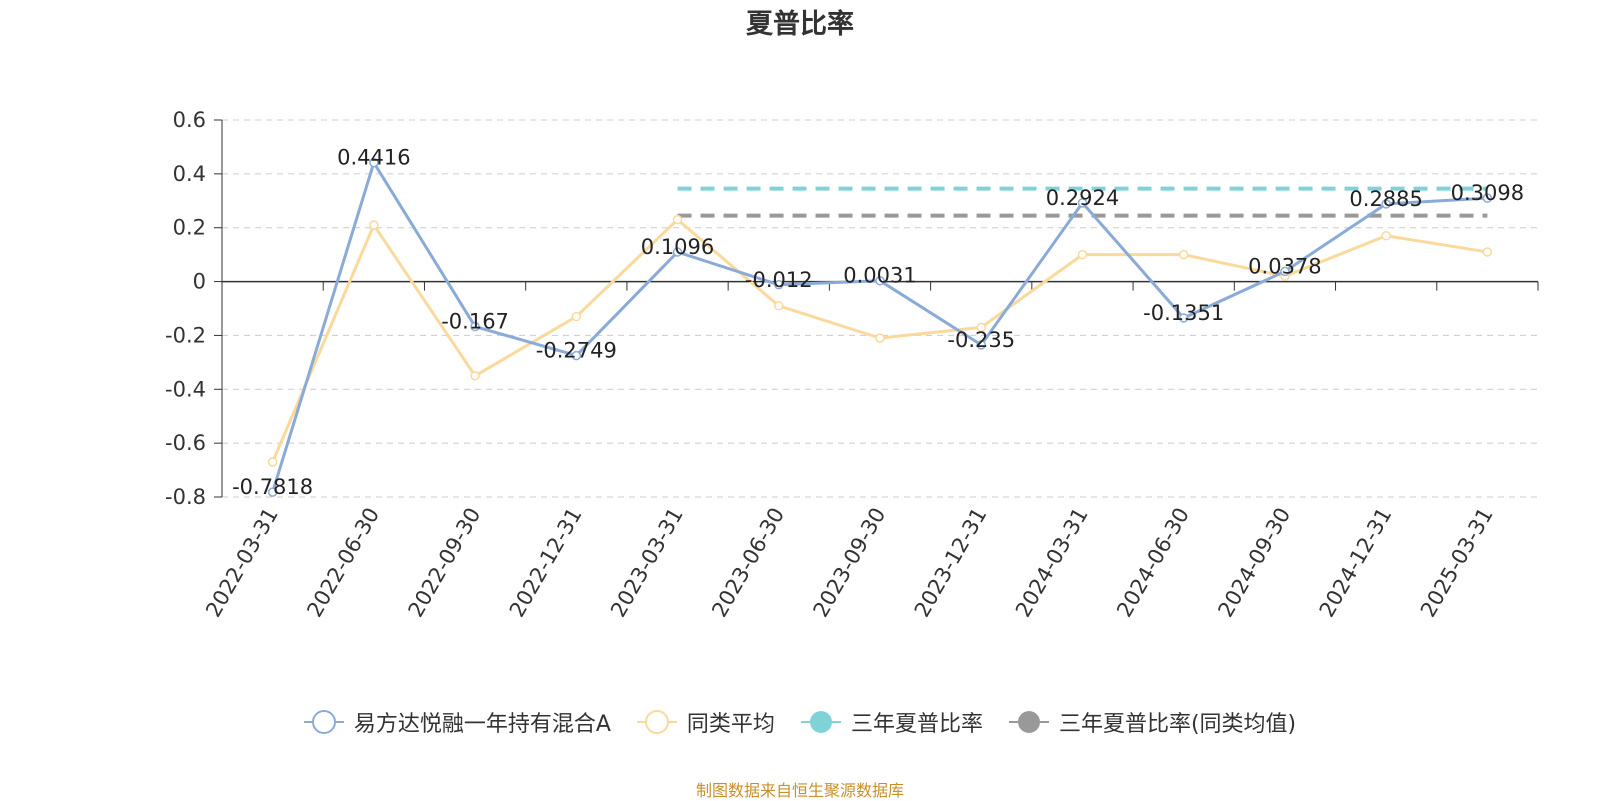 The width and height of the screenshot is (1600, 801). I want to click on y-tick-label: -0.6, so click(185, 443).